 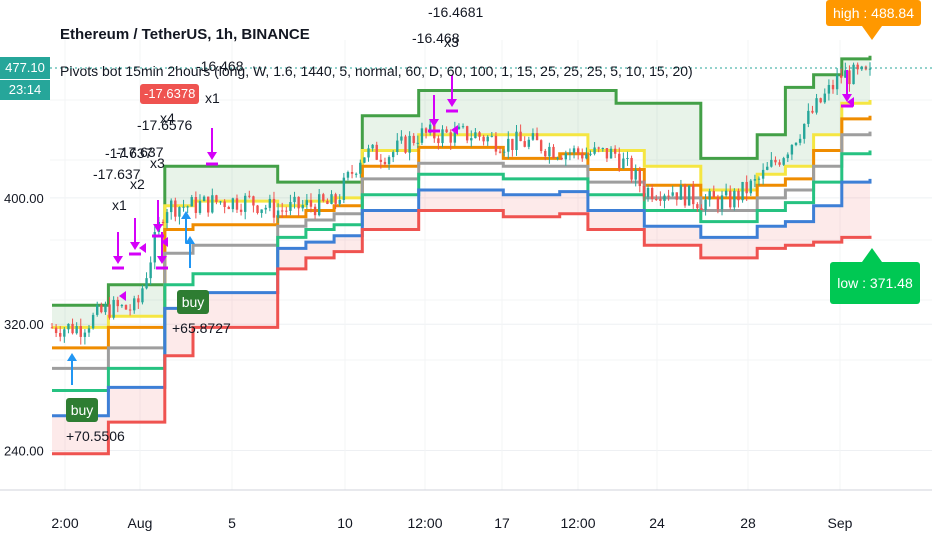 What do you see at coordinates (502, 523) in the screenshot?
I see `x-tick-label: 17` at bounding box center [502, 523].